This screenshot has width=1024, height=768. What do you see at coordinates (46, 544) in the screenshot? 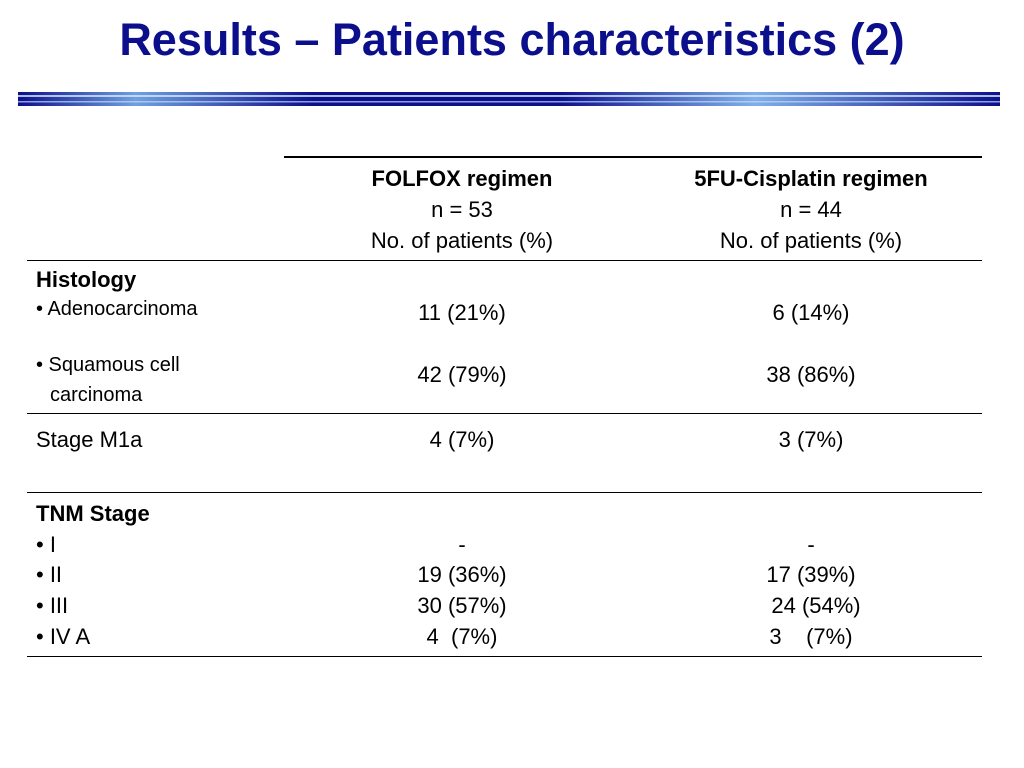
I see `row-label-tnm-i: • I` at bounding box center [46, 544].